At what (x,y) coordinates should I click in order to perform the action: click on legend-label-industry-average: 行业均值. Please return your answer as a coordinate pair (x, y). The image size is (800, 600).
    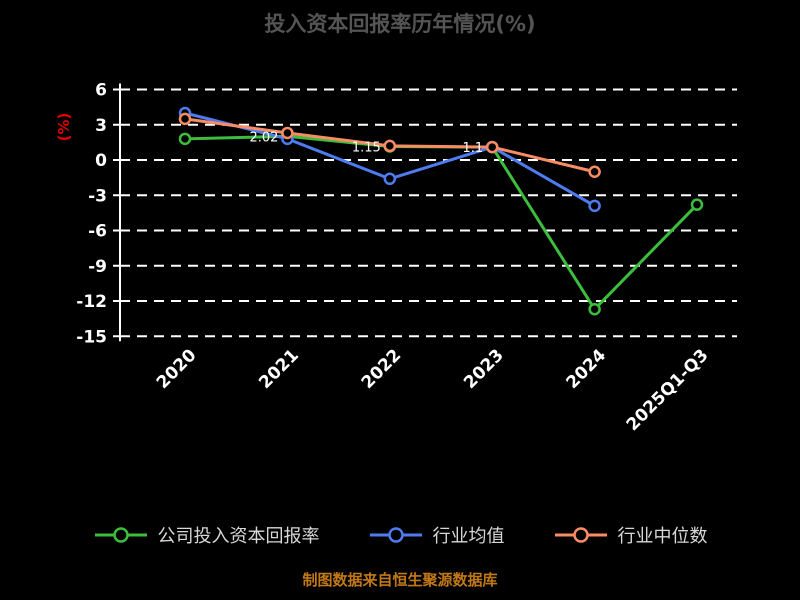
    Looking at the image, I should click on (468, 536).